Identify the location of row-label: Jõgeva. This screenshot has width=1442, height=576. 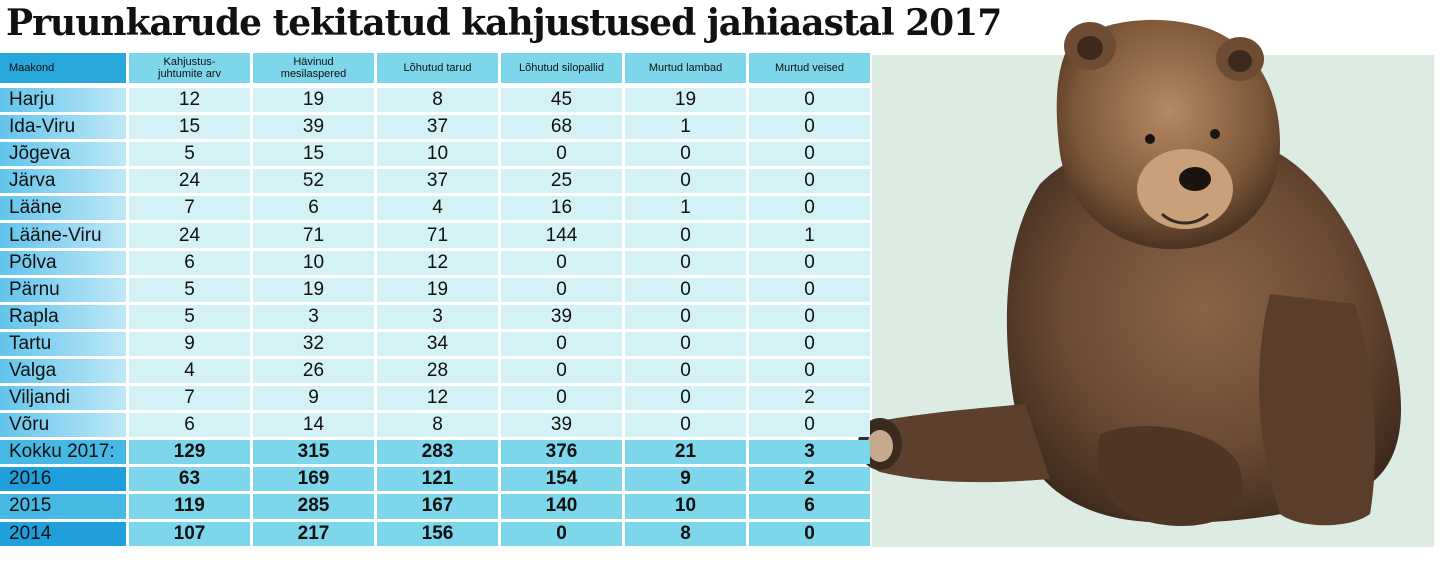
(63, 154).